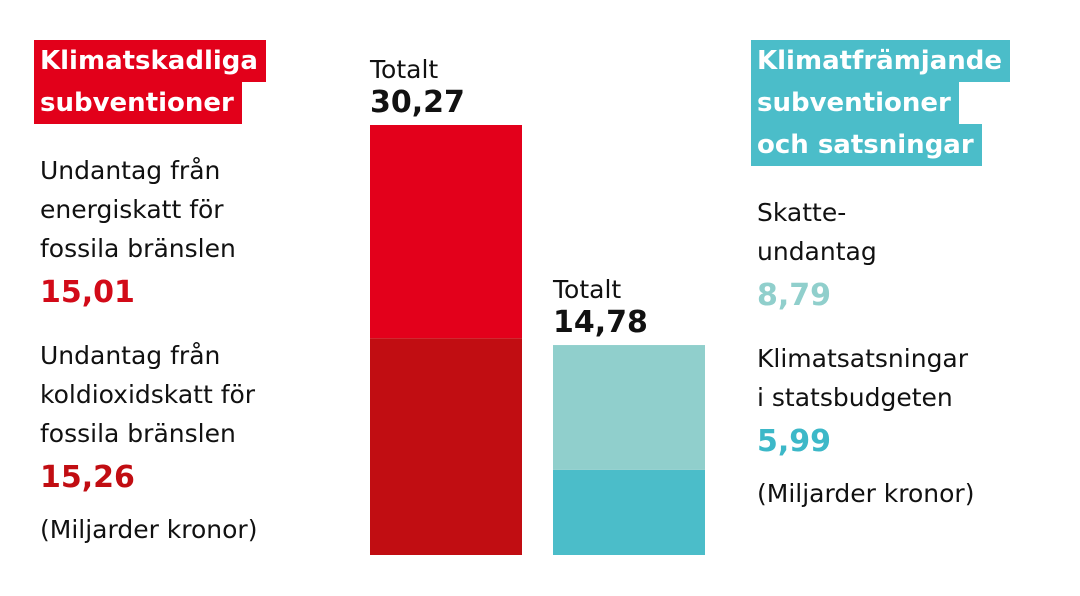 Image resolution: width=1080 pixels, height=596 pixels. Describe the element at coordinates (132, 209) in the screenshot. I see `series-name: energiskatt för` at that location.